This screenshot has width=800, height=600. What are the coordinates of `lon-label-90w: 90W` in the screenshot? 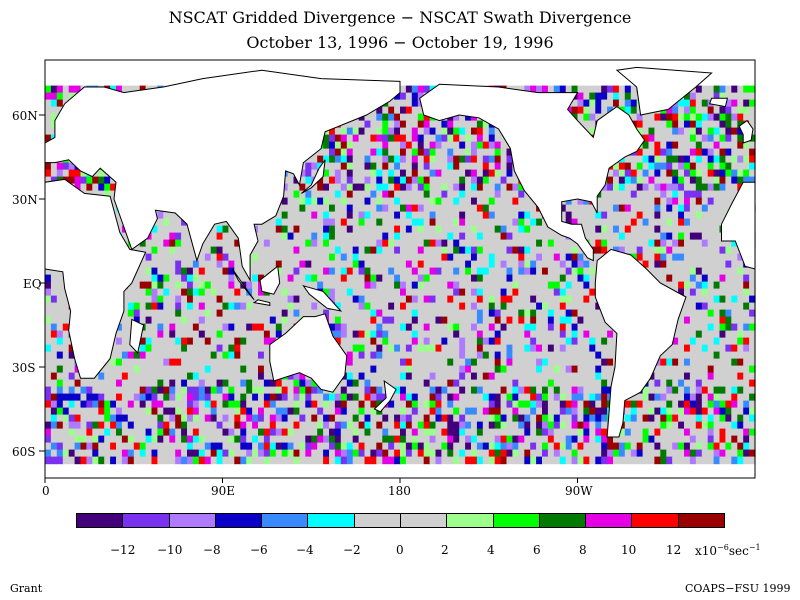 It's located at (579, 491).